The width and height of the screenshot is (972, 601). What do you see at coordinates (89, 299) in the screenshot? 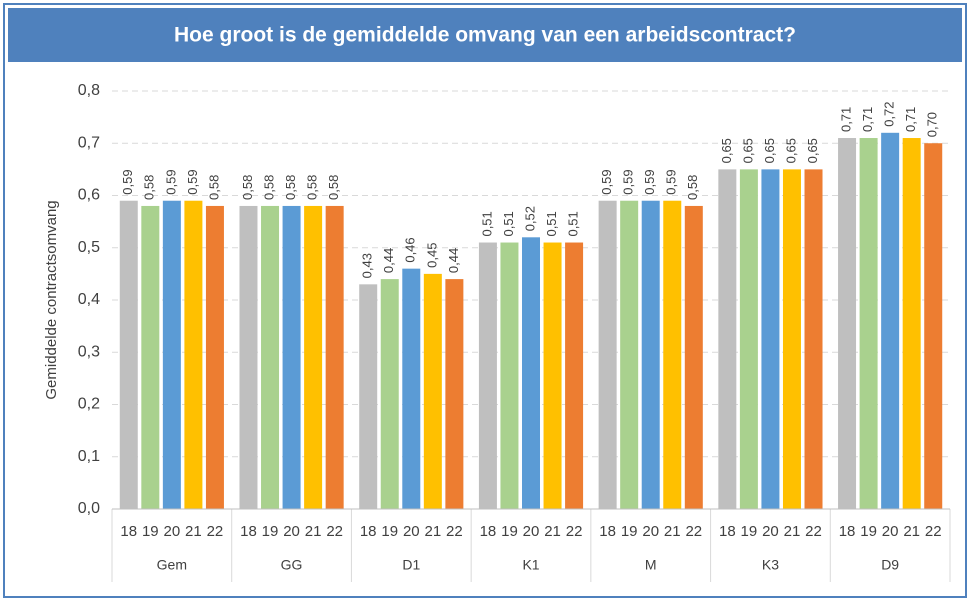
I see `y-tick-label: 0,4` at bounding box center [89, 299].